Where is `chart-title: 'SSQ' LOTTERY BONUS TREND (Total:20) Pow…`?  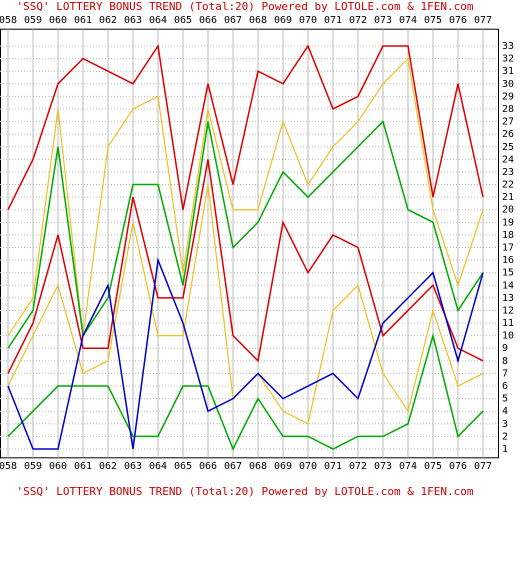
chart-title: 'SSQ' LOTTERY BONUS TREND (Total:20) Pow… is located at coordinates (245, 6).